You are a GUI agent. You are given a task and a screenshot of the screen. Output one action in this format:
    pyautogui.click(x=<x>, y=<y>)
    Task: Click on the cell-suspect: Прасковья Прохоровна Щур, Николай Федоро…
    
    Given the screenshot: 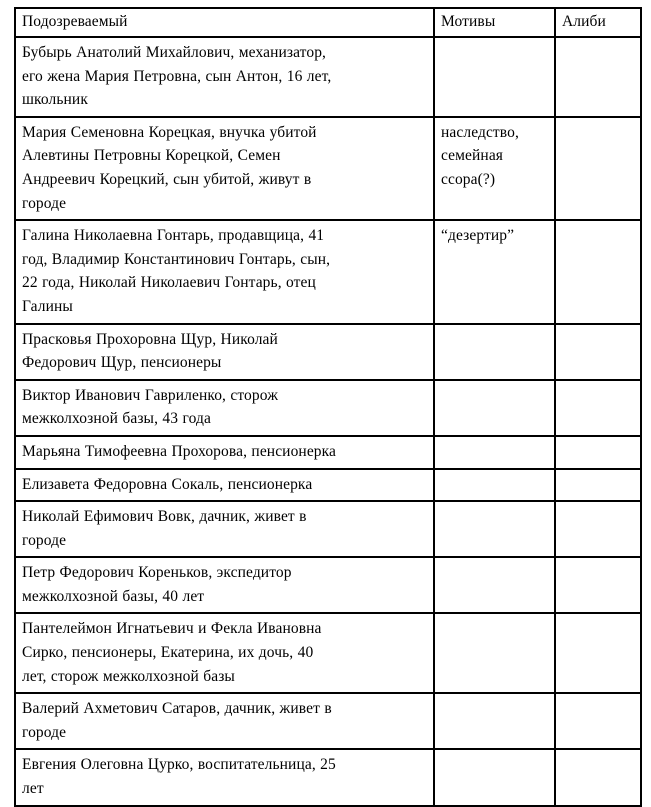 What is the action you would take?
    pyautogui.click(x=224, y=351)
    